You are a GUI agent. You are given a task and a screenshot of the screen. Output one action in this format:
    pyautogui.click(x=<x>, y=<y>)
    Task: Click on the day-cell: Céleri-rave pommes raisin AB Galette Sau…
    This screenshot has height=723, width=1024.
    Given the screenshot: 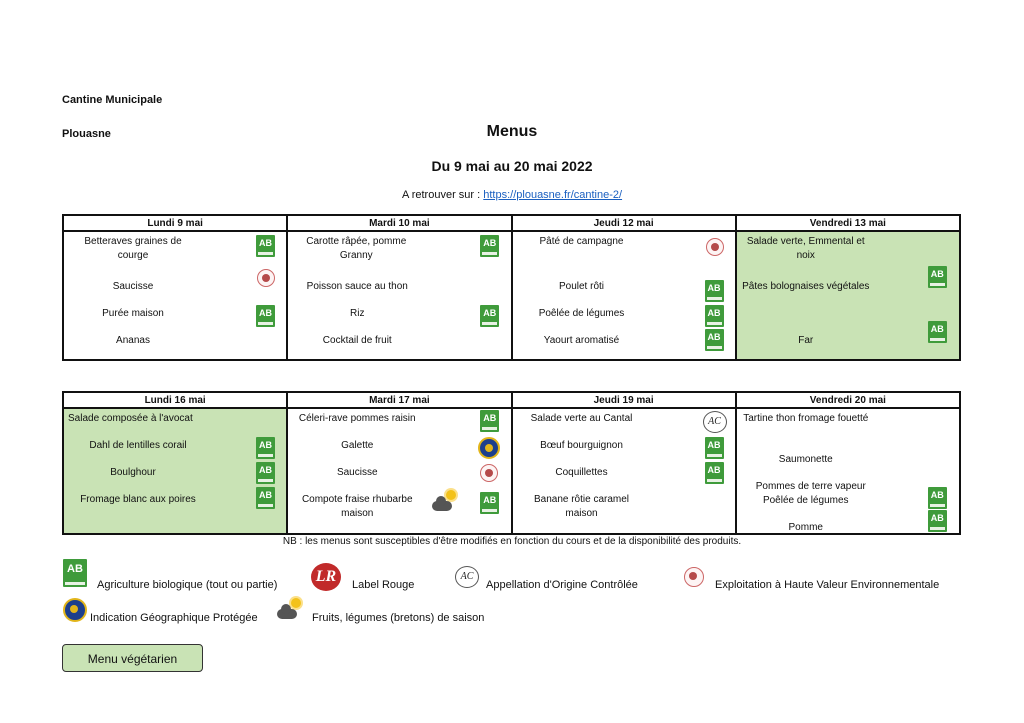 What is the action you would take?
    pyautogui.click(x=399, y=471)
    